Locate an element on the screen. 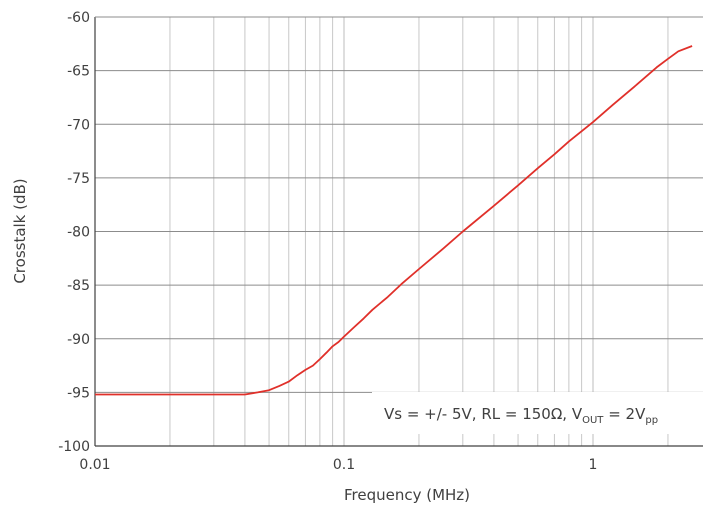 The height and width of the screenshot is (512, 704). y-tick-label: -60 is located at coordinates (78, 18).